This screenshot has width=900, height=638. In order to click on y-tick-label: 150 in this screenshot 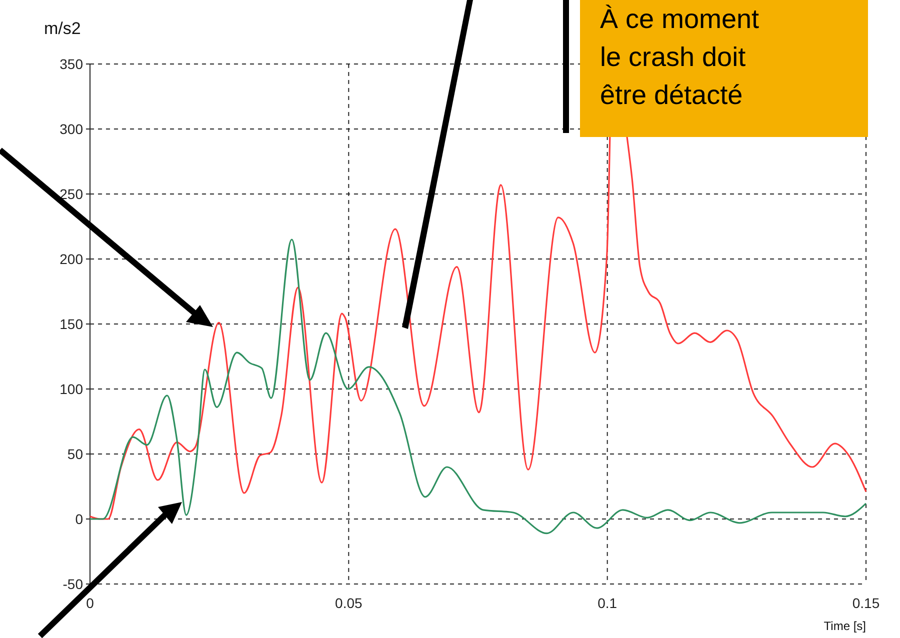, I will do `click(72, 324)`.